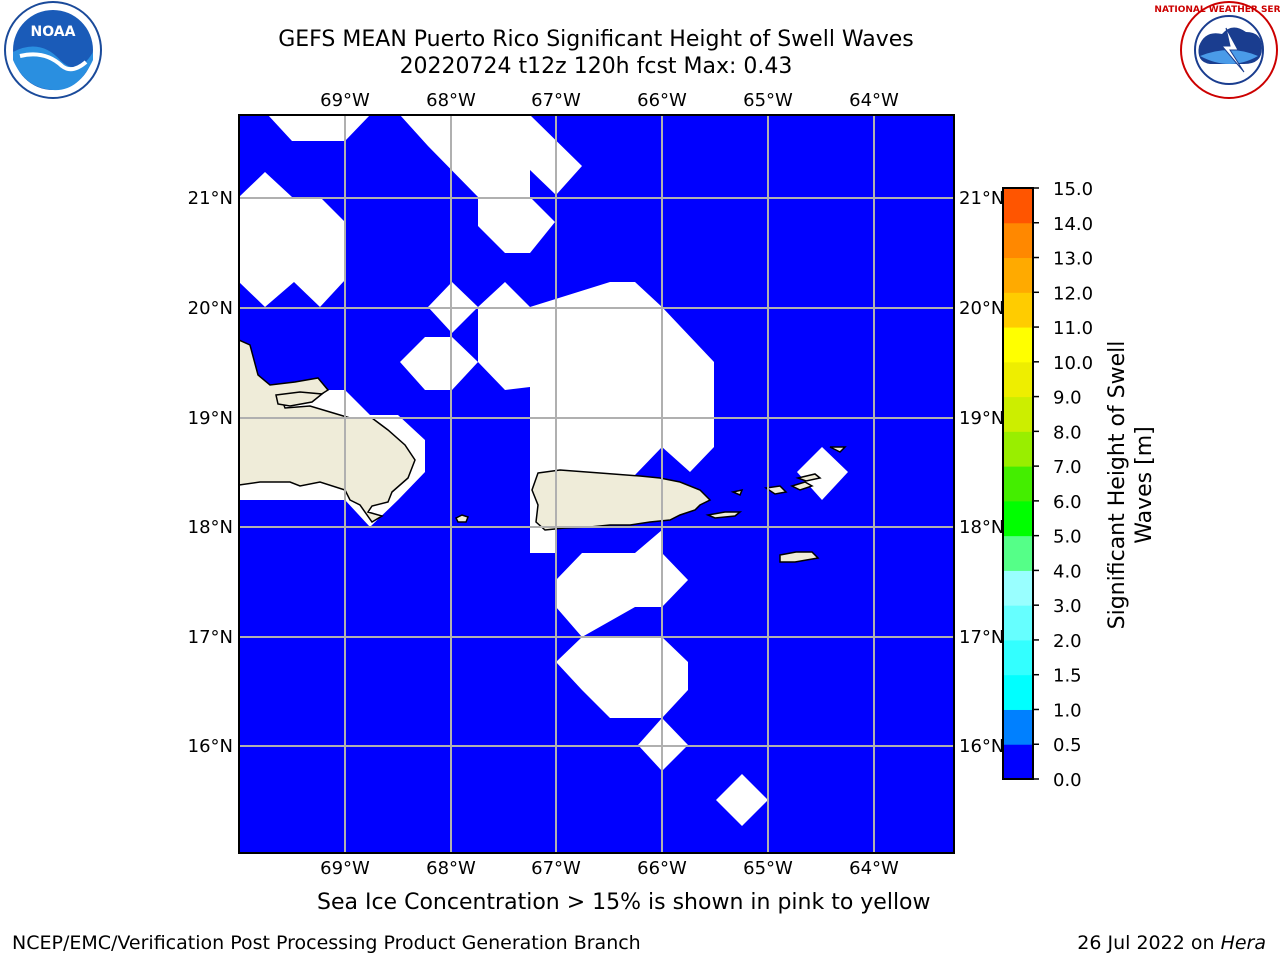  What do you see at coordinates (1073, 363) in the screenshot?
I see `colorbar-tick-label: 10.0` at bounding box center [1073, 363].